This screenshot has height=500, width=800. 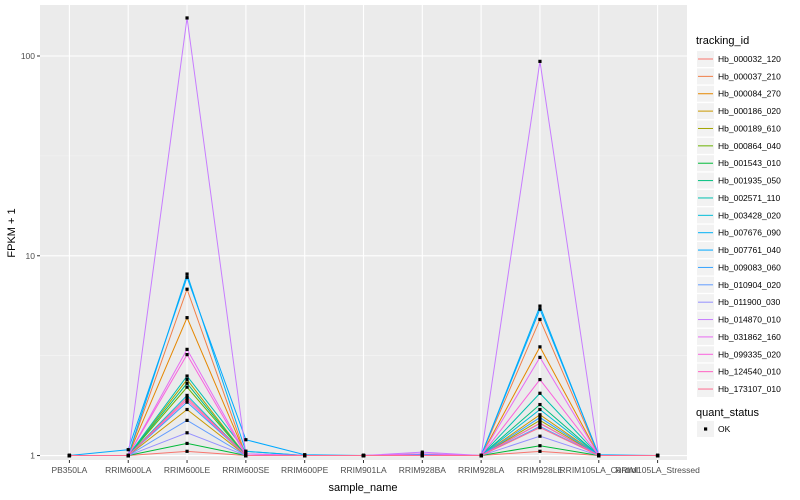 What do you see at coordinates (128, 470) in the screenshot?
I see `x-tick-label: RRIM600LA` at bounding box center [128, 470].